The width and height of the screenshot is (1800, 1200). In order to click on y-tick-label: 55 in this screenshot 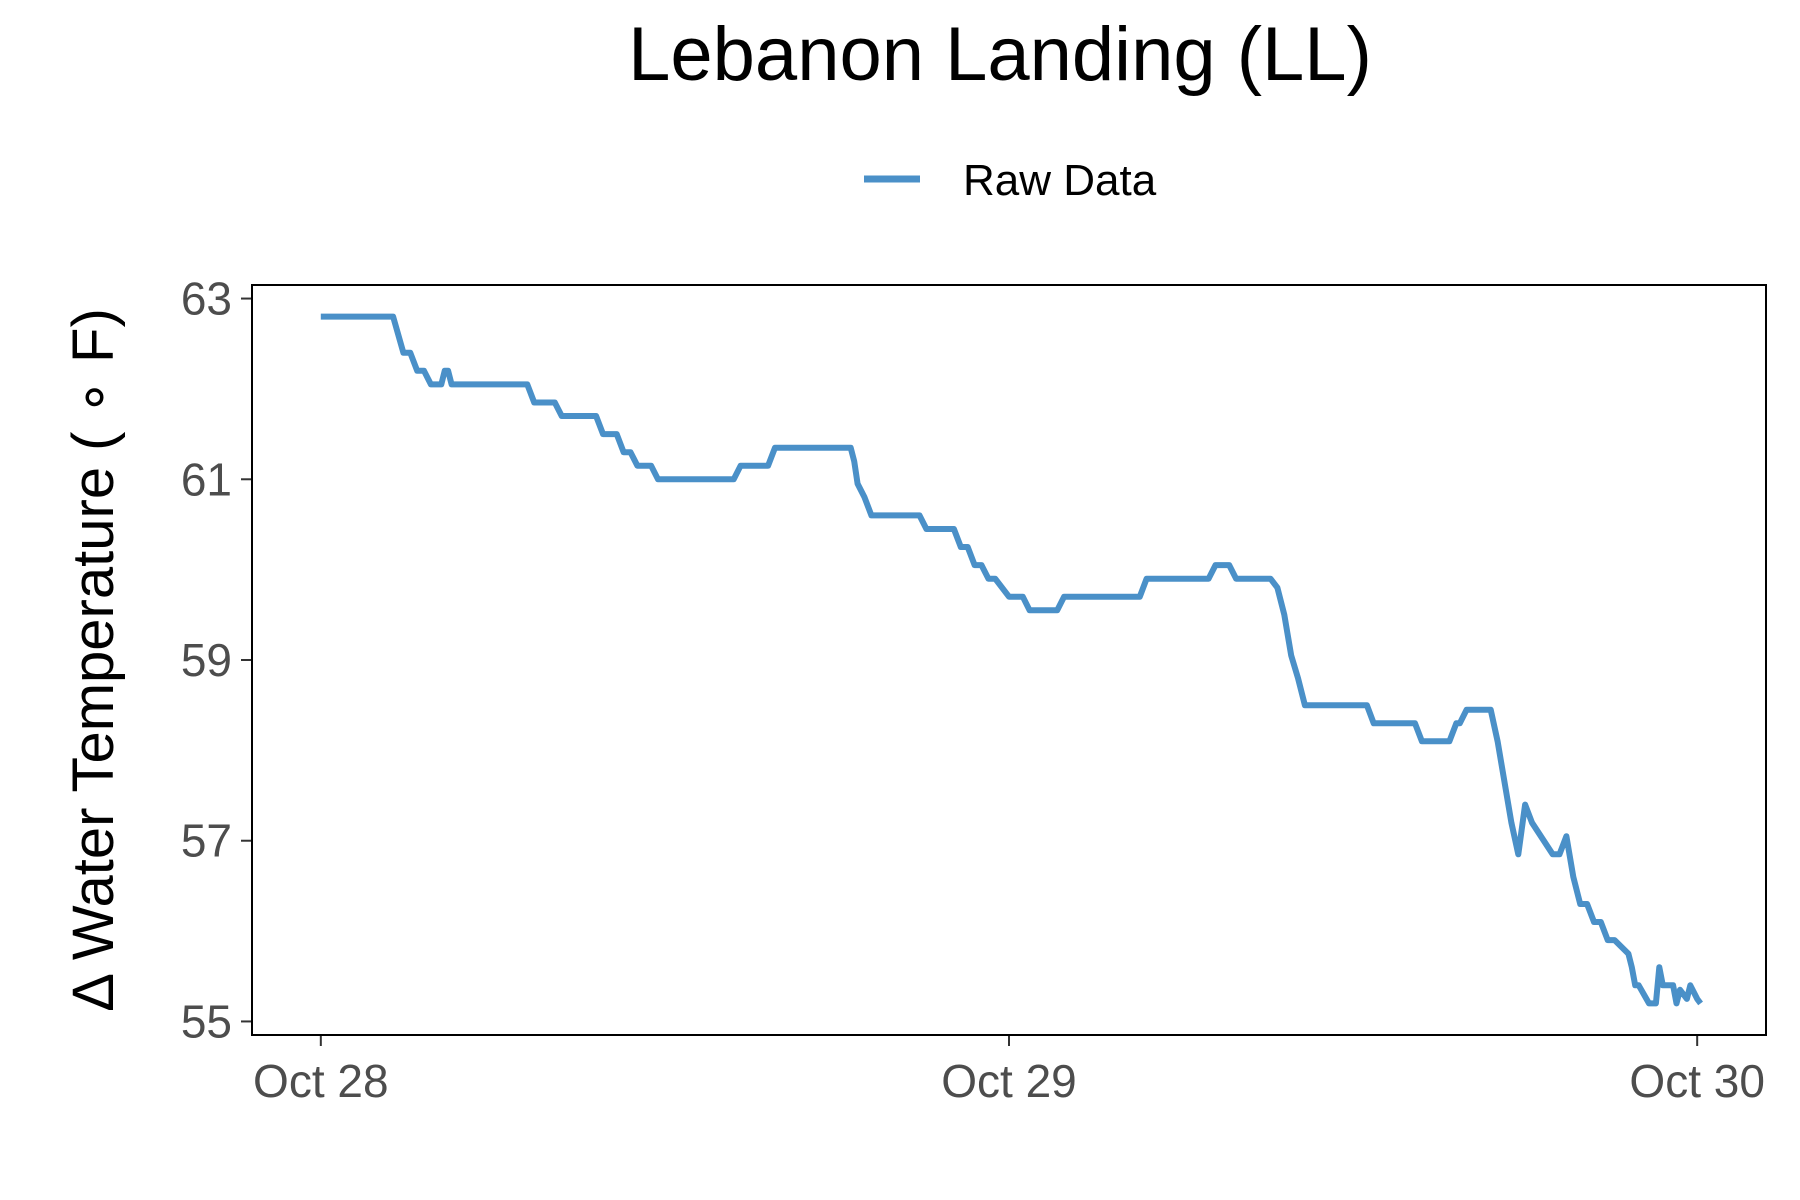, I will do `click(206, 1021)`.